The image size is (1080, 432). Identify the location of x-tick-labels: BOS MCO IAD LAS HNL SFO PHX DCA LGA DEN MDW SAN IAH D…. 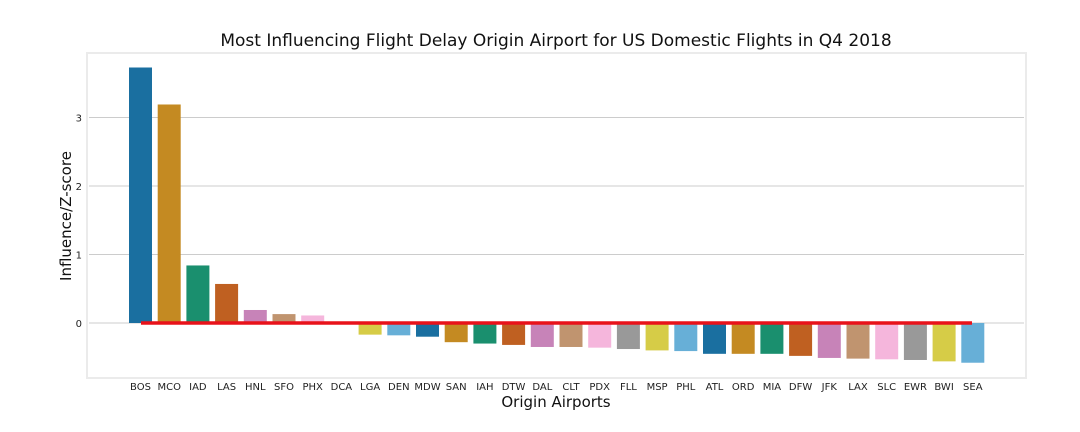
(556, 387).